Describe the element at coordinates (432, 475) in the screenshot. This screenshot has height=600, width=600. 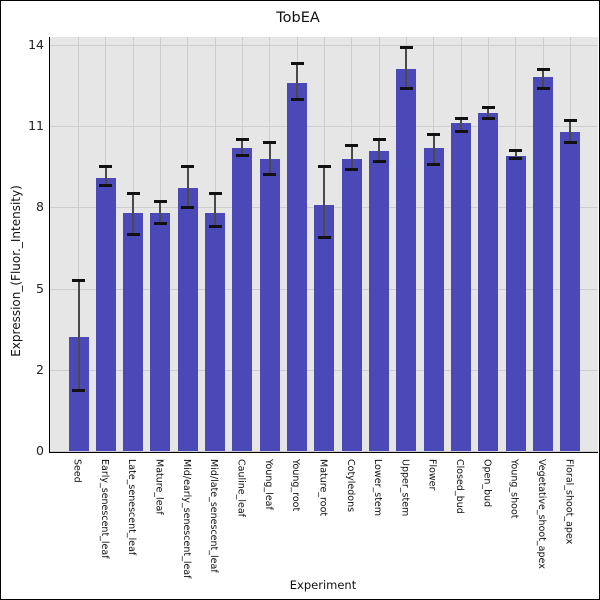
I see `x-tick-label: Flower` at that location.